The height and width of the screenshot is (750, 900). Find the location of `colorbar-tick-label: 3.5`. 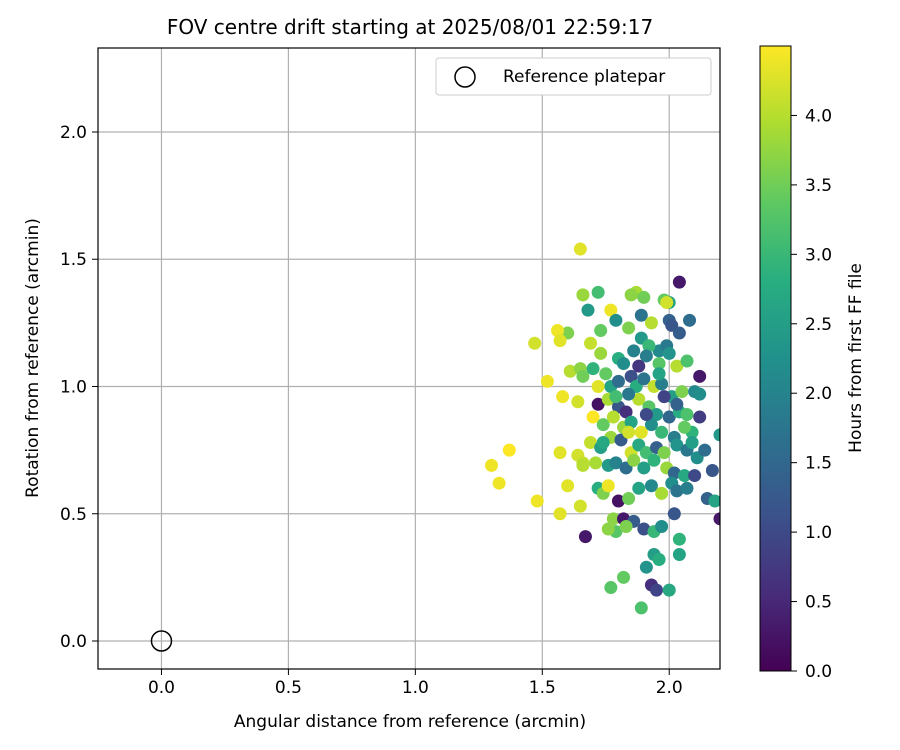

colorbar-tick-label: 3.5 is located at coordinates (818, 186).